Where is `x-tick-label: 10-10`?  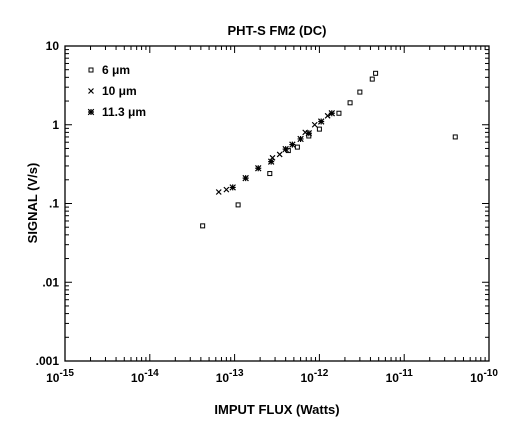
x-tick-label: 10-10 is located at coordinates (484, 376).